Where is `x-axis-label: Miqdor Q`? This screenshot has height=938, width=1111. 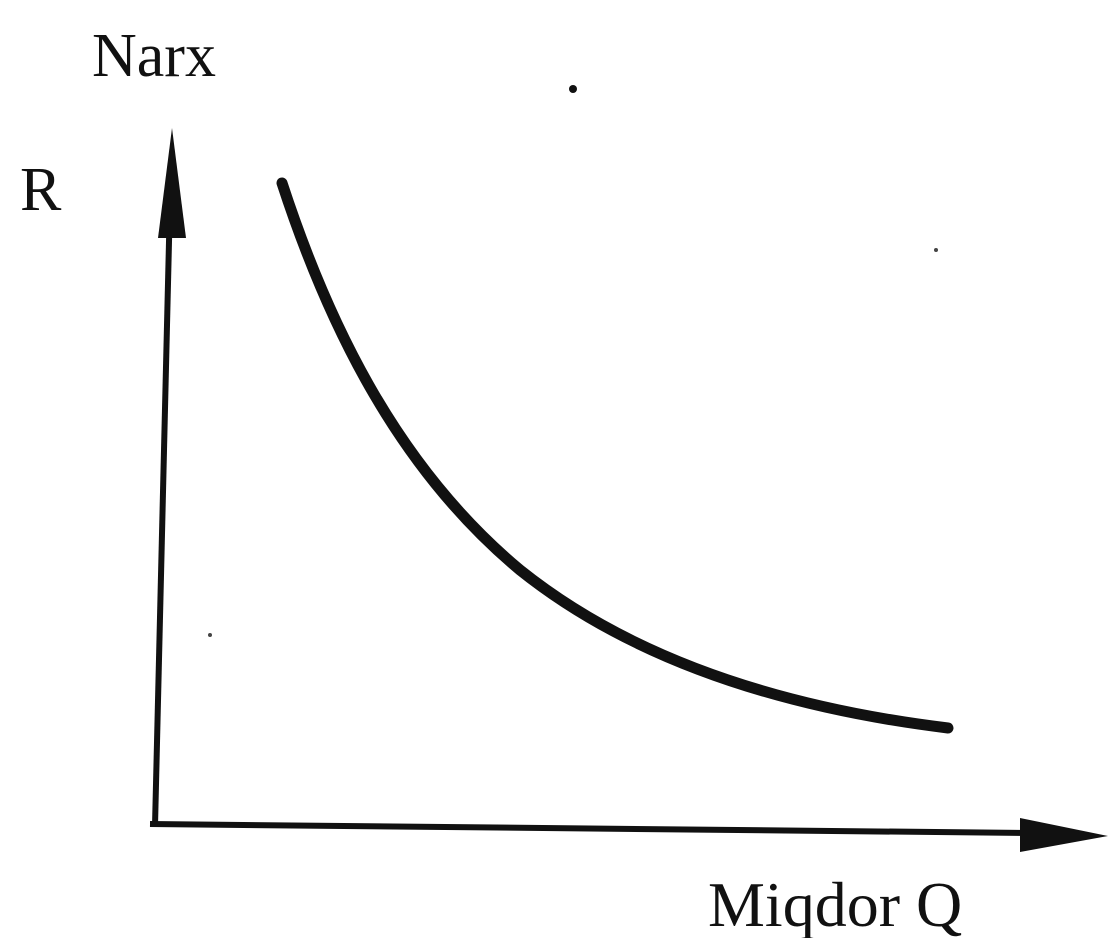 x-axis-label: Miqdor Q is located at coordinates (835, 903).